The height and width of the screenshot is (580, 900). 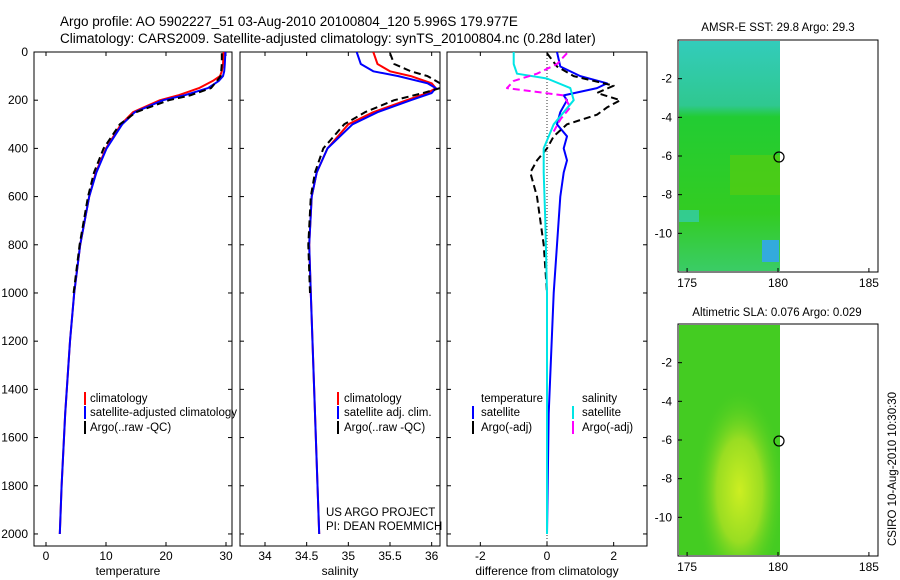 What do you see at coordinates (599, 399) in the screenshot?
I see `legend-title-salinity: salinity` at bounding box center [599, 399].